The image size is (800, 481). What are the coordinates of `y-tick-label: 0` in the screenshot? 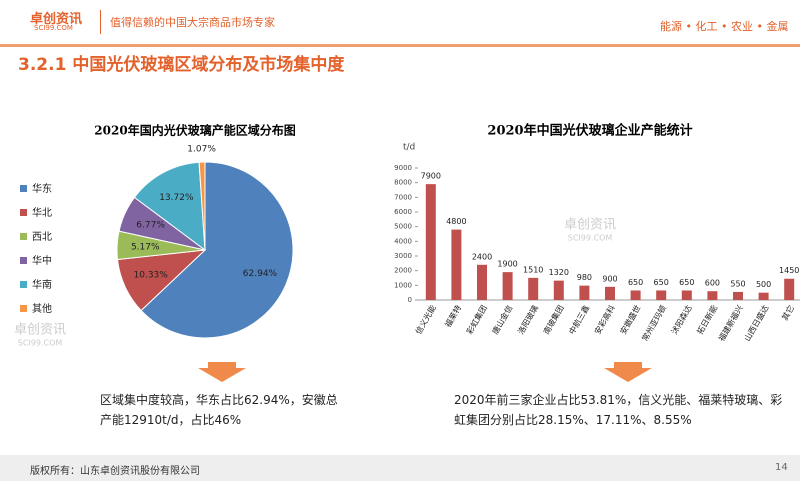 It's located at (410, 300).